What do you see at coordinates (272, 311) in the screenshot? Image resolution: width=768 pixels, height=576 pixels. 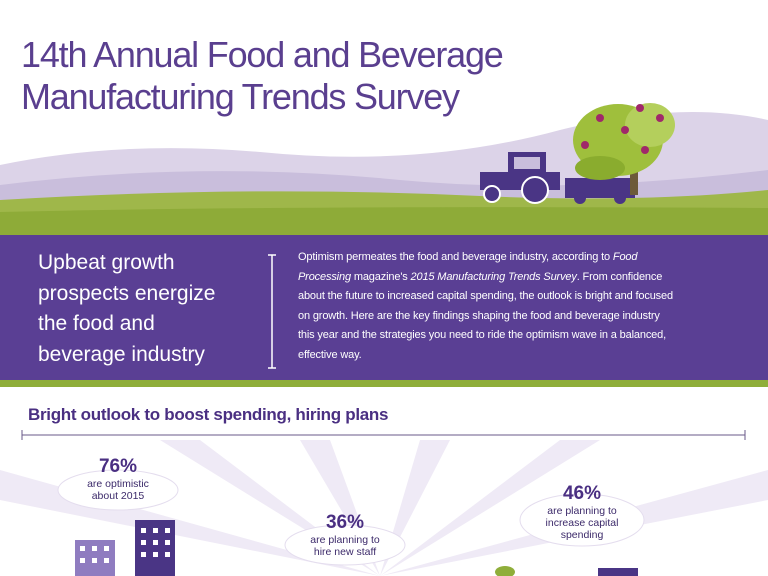 I see `divider` at bounding box center [272, 311].